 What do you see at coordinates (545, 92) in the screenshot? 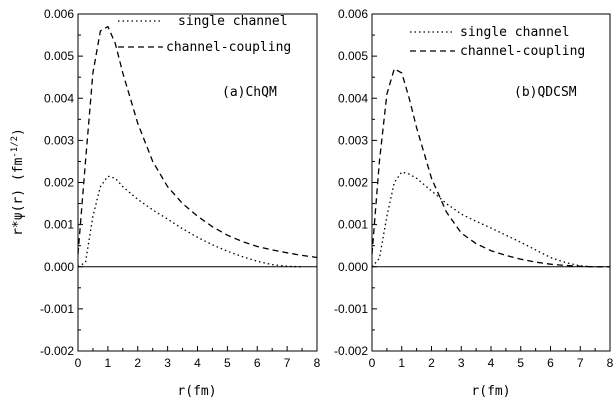
I see `panel-label: (b)QDCSM` at bounding box center [545, 92].